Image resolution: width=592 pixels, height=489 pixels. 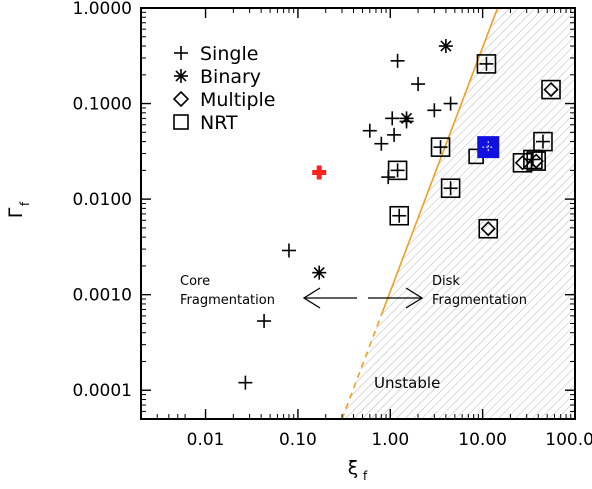 What do you see at coordinates (206, 440) in the screenshot?
I see `x-tick-label: 0.01` at bounding box center [206, 440].